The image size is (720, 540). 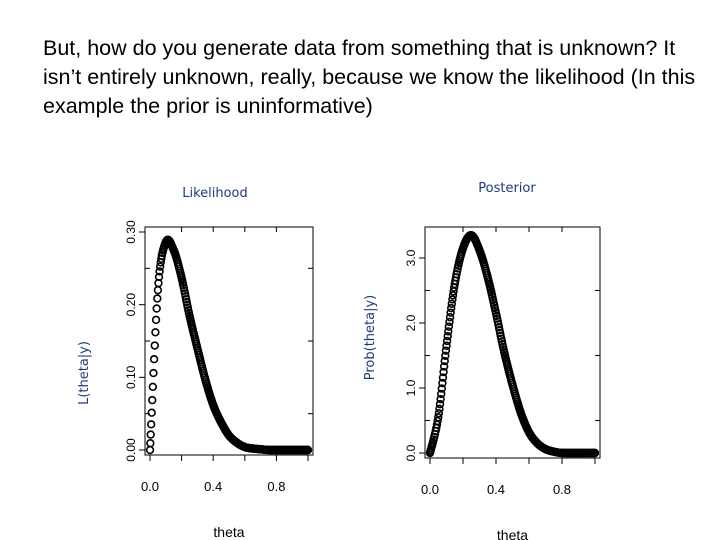 I want to click on y-tick-label: 0.0, so click(x=411, y=452).